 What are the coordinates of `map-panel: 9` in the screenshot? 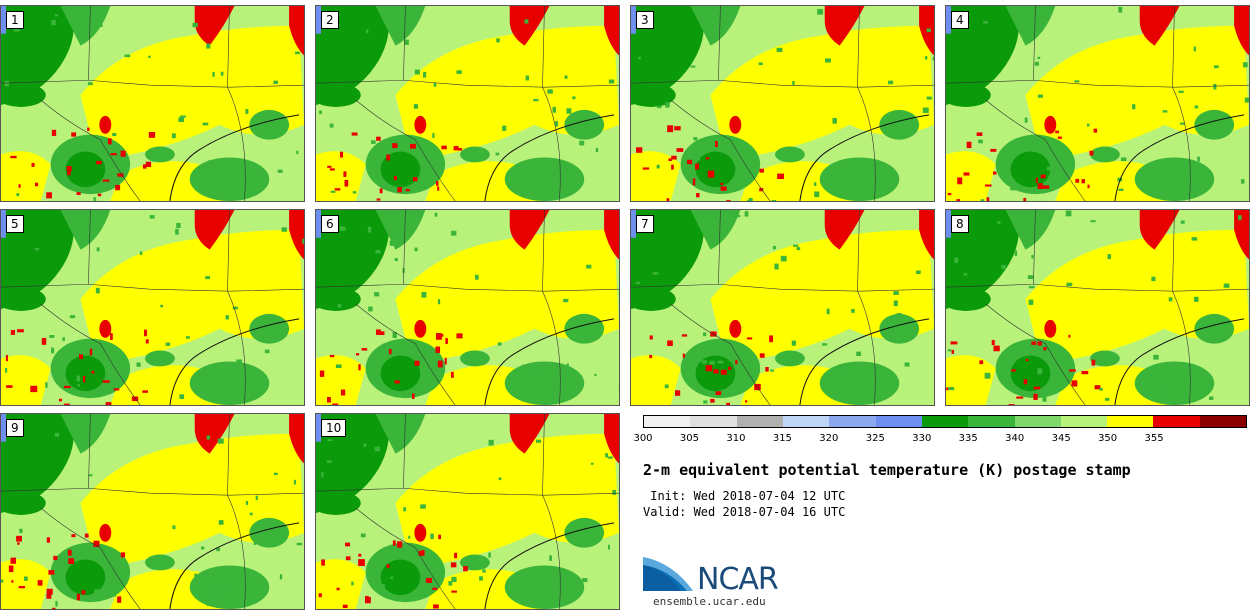 It's located at (152, 511).